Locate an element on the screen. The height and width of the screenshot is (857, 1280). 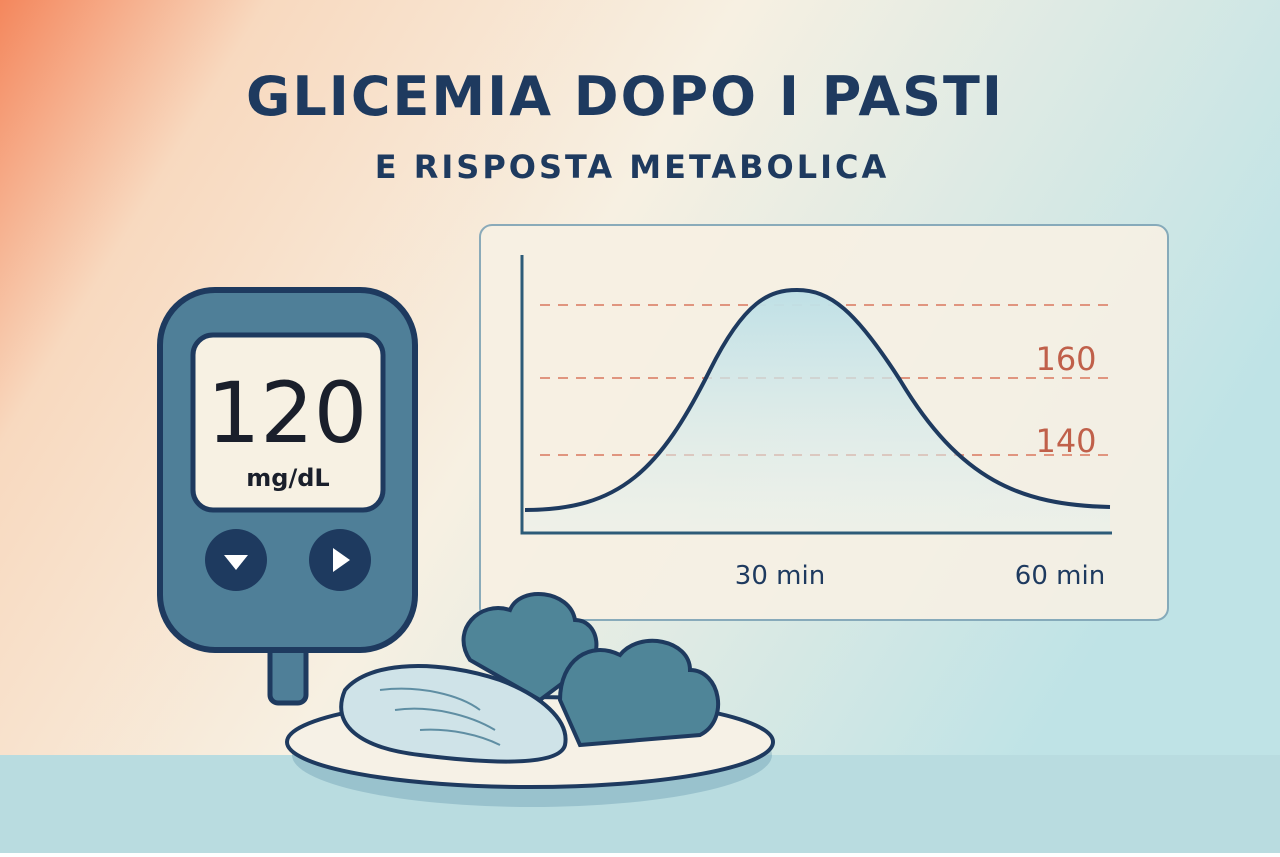
level-label: 140 is located at coordinates (1065, 441).